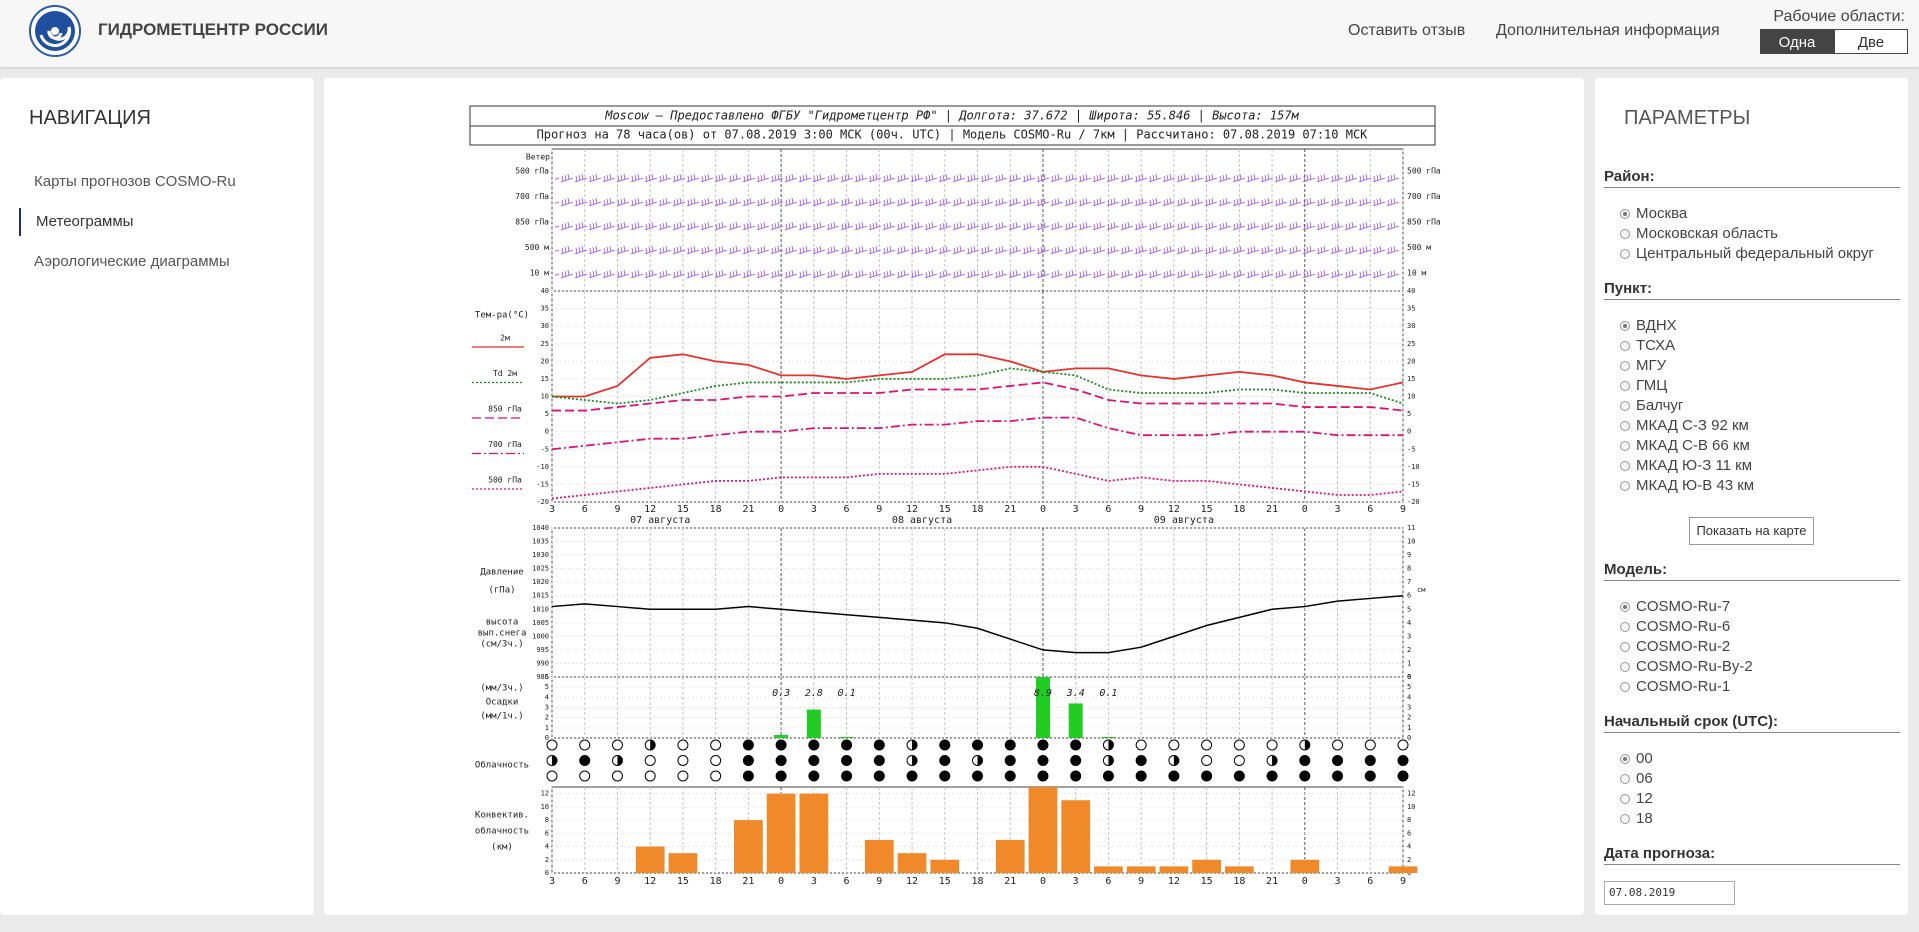  Describe the element at coordinates (1797, 41) in the screenshot. I see `workspace-button: Одна` at that location.